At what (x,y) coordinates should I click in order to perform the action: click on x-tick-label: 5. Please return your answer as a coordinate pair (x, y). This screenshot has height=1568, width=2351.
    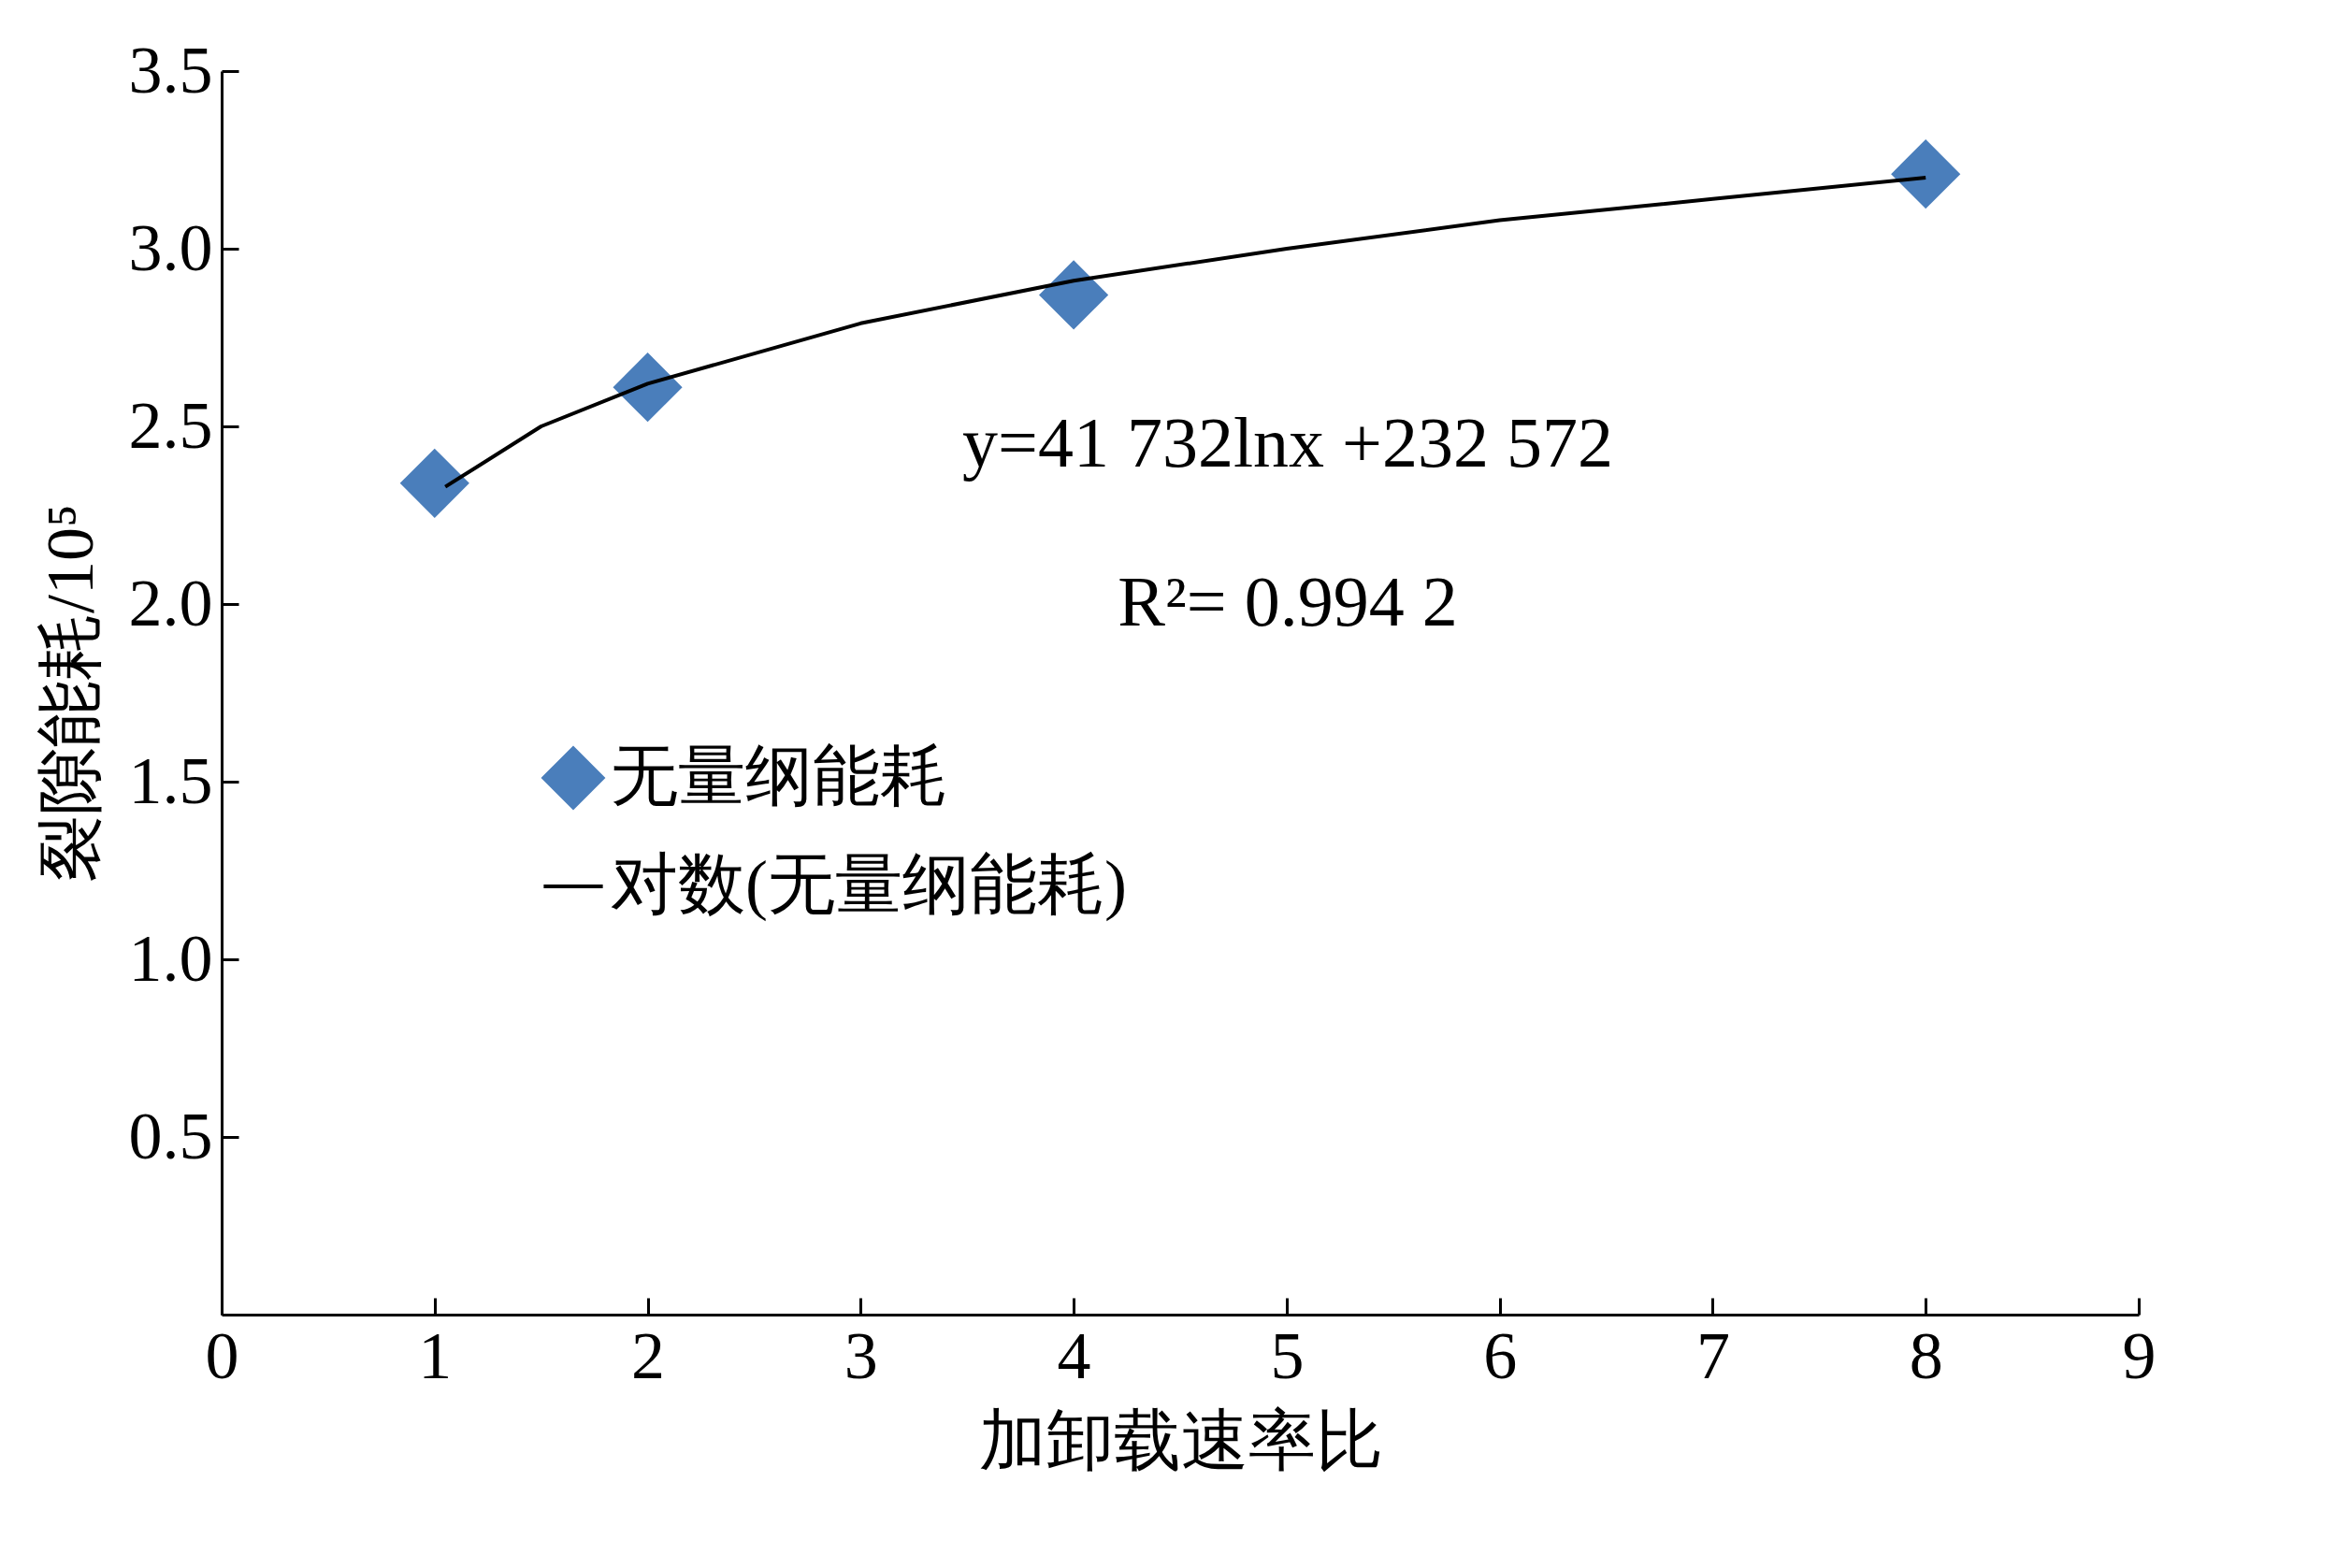
    Looking at the image, I should click on (1287, 1355).